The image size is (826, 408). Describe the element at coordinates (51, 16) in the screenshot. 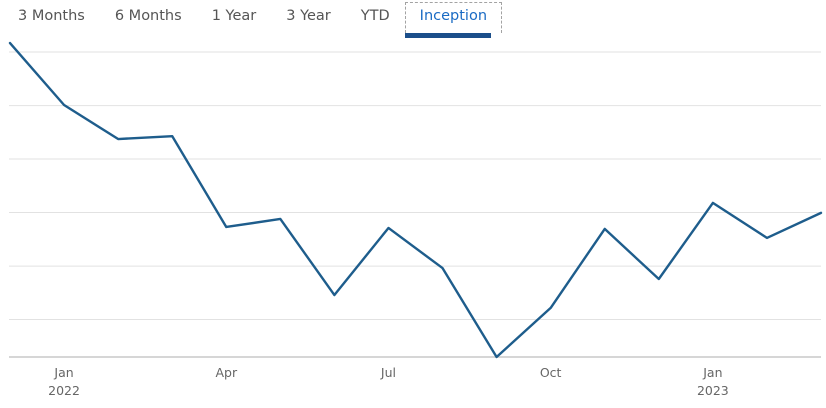

I see `tab-3-months: 3 Months` at that location.